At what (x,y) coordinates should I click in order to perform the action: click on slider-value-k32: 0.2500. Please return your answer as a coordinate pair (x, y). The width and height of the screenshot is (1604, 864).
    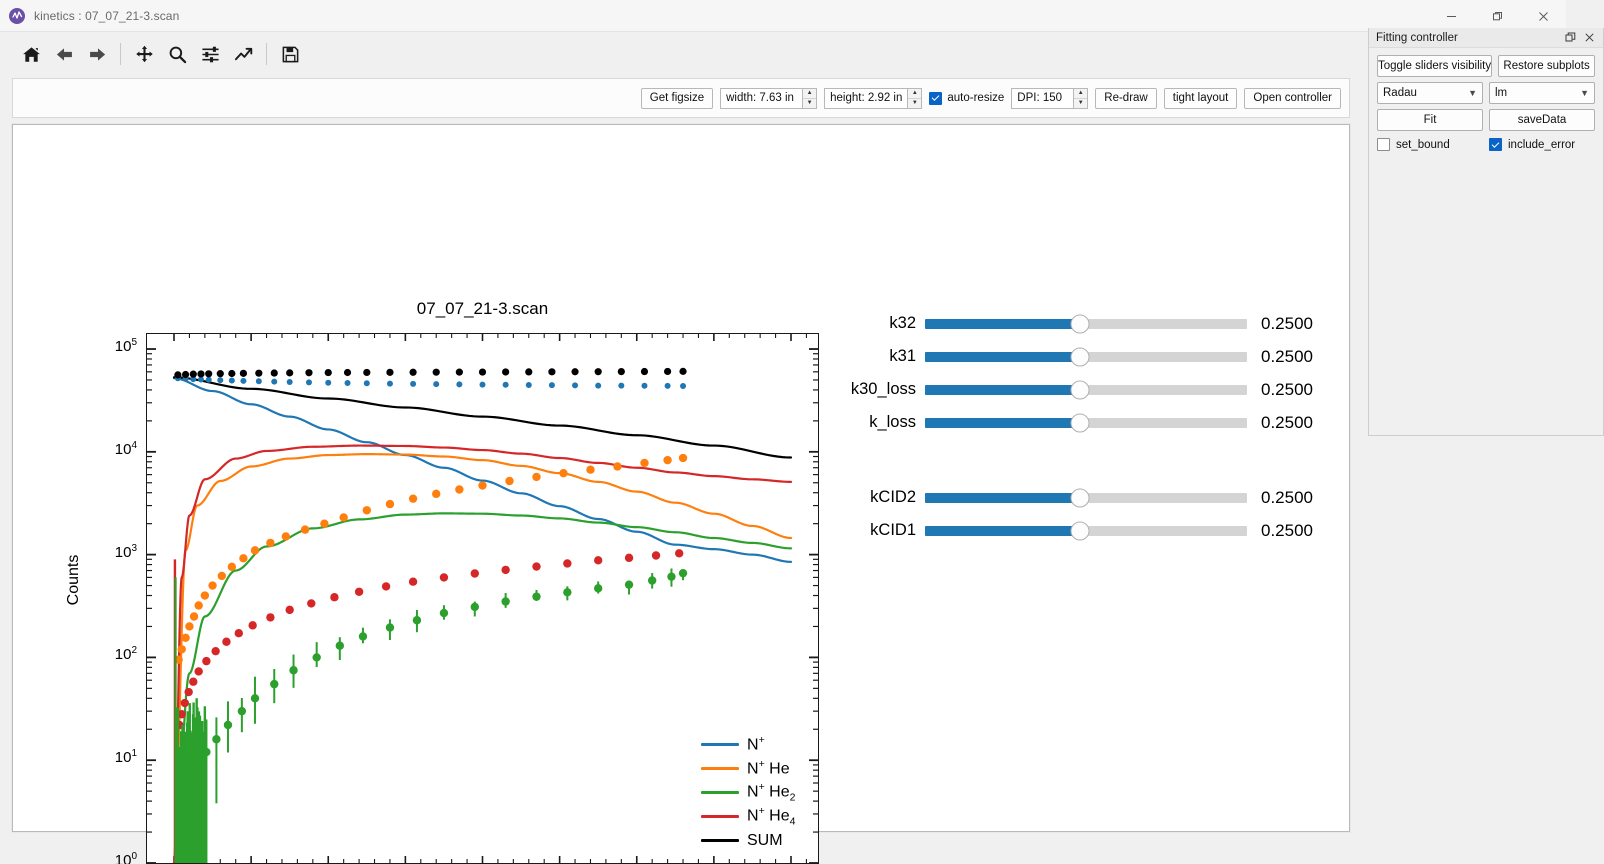
    Looking at the image, I should click on (1287, 323).